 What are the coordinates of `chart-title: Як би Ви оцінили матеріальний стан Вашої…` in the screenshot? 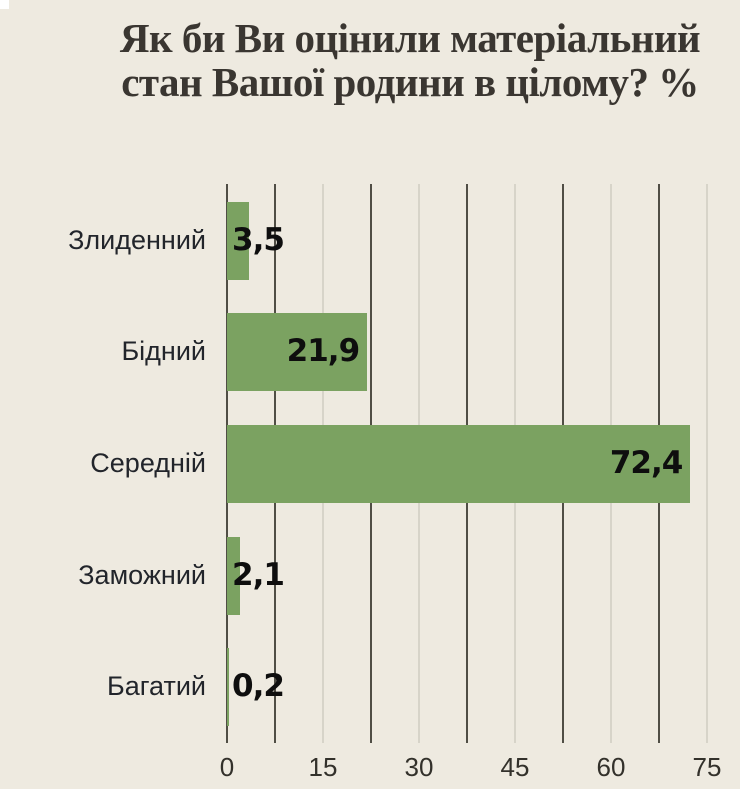 It's located at (410, 60).